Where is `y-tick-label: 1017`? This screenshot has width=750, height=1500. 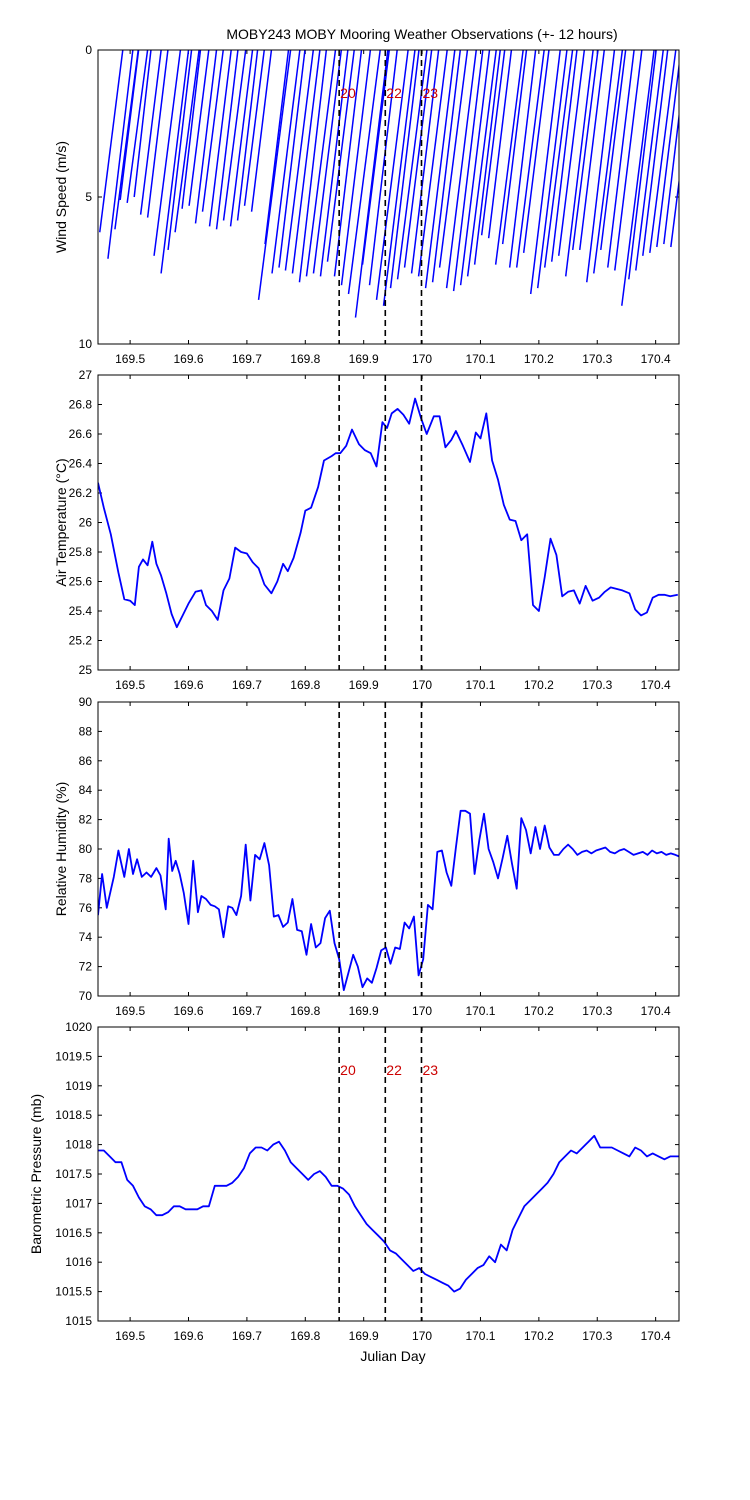
y-tick-label: 1017 is located at coordinates (78, 1203).